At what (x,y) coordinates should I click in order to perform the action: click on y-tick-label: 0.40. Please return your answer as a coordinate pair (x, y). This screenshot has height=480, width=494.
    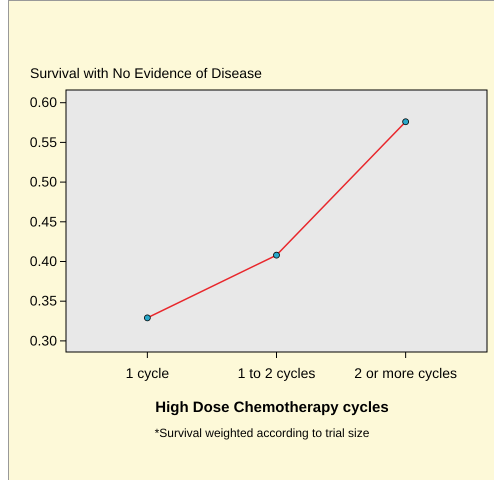
    Looking at the image, I should click on (44, 260).